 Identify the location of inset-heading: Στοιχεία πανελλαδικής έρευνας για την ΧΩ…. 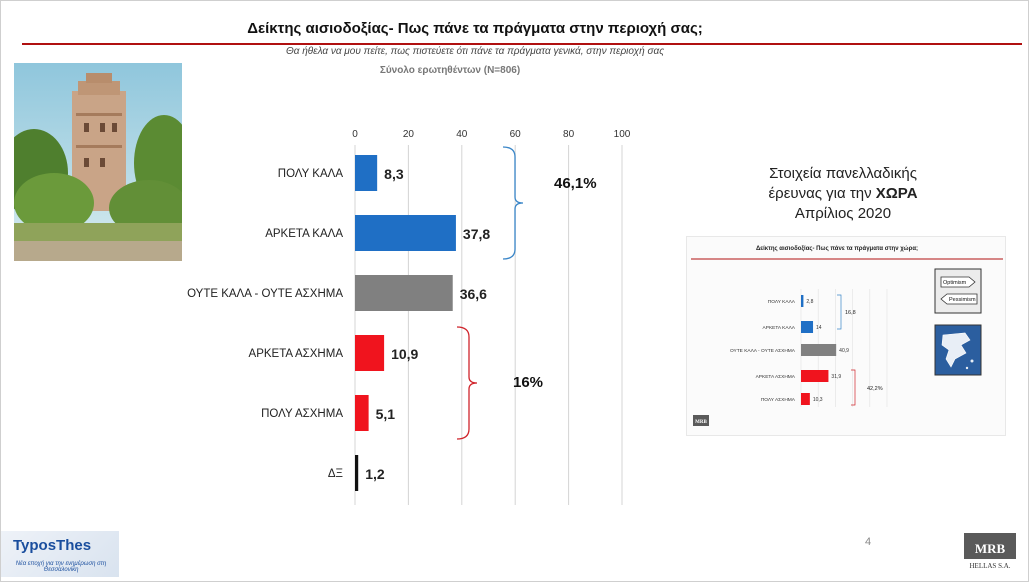
(843, 194).